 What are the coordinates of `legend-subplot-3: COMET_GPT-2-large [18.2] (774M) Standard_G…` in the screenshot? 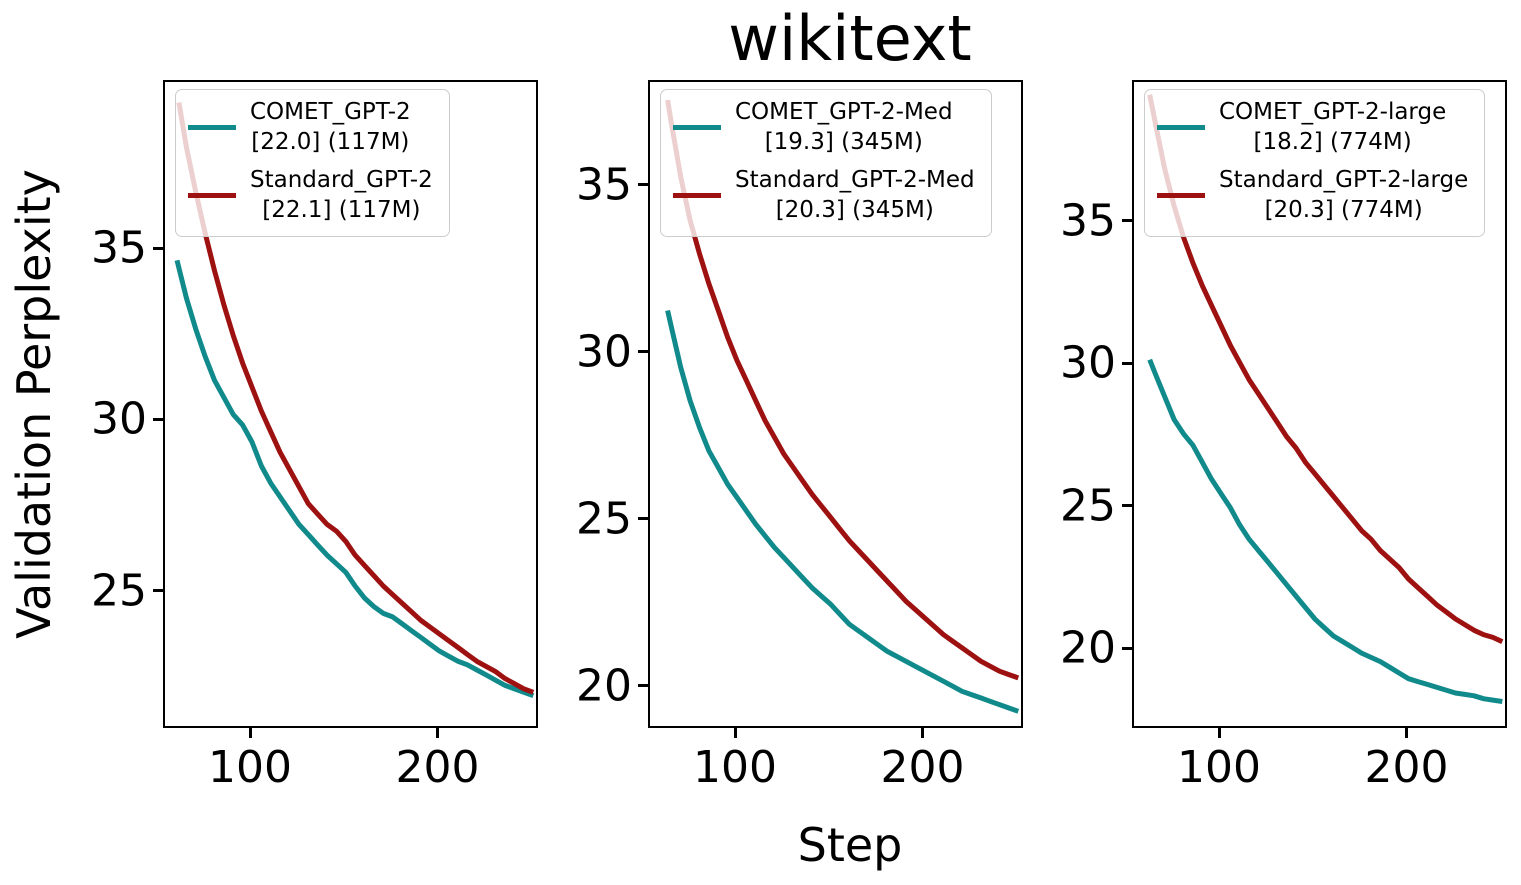 It's located at (1315, 163).